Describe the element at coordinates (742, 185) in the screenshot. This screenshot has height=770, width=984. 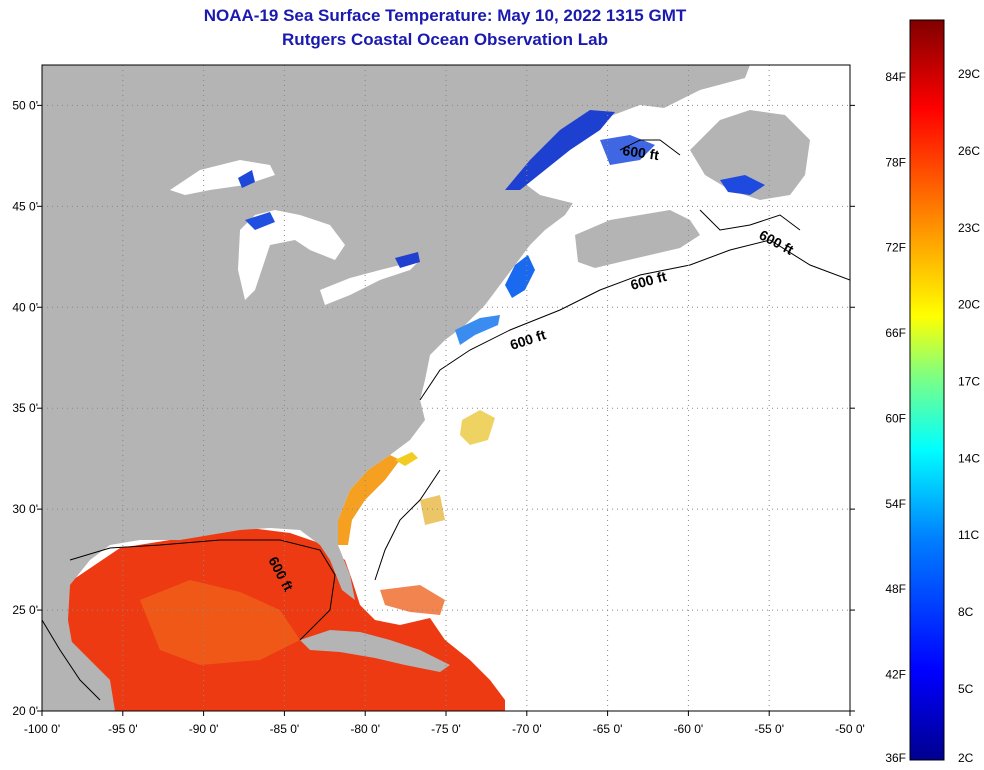
I see `newfoundland-coast-sst` at that location.